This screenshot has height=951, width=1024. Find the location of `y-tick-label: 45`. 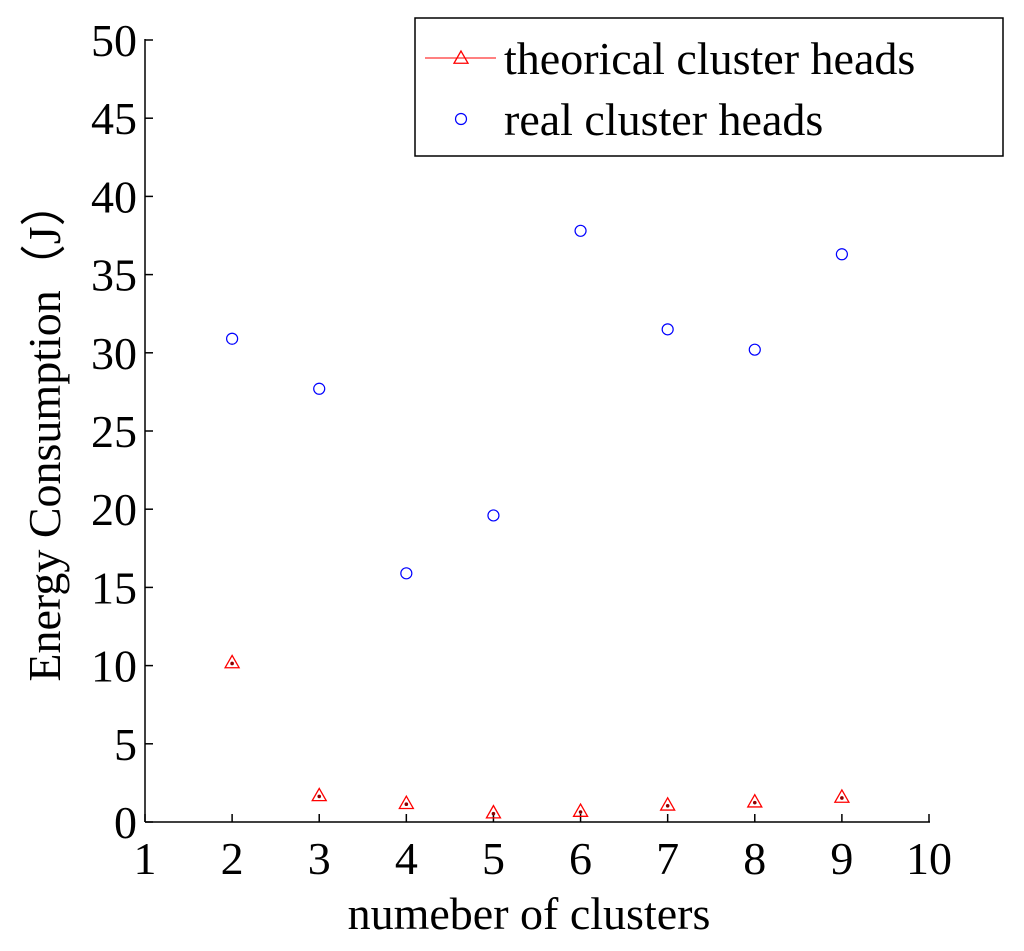

y-tick-label: 45 is located at coordinates (114, 118).